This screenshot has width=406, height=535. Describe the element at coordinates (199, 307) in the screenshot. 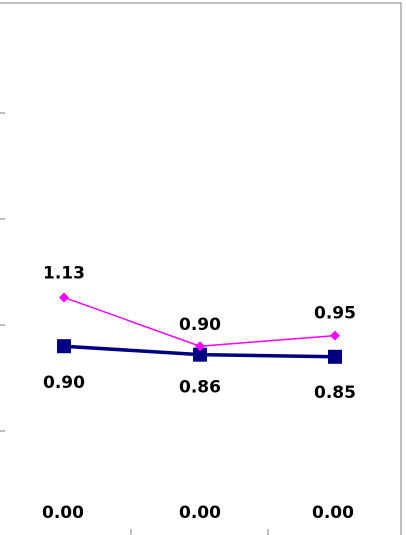

I see `series-0: 1.13 0.90 0.95` at that location.